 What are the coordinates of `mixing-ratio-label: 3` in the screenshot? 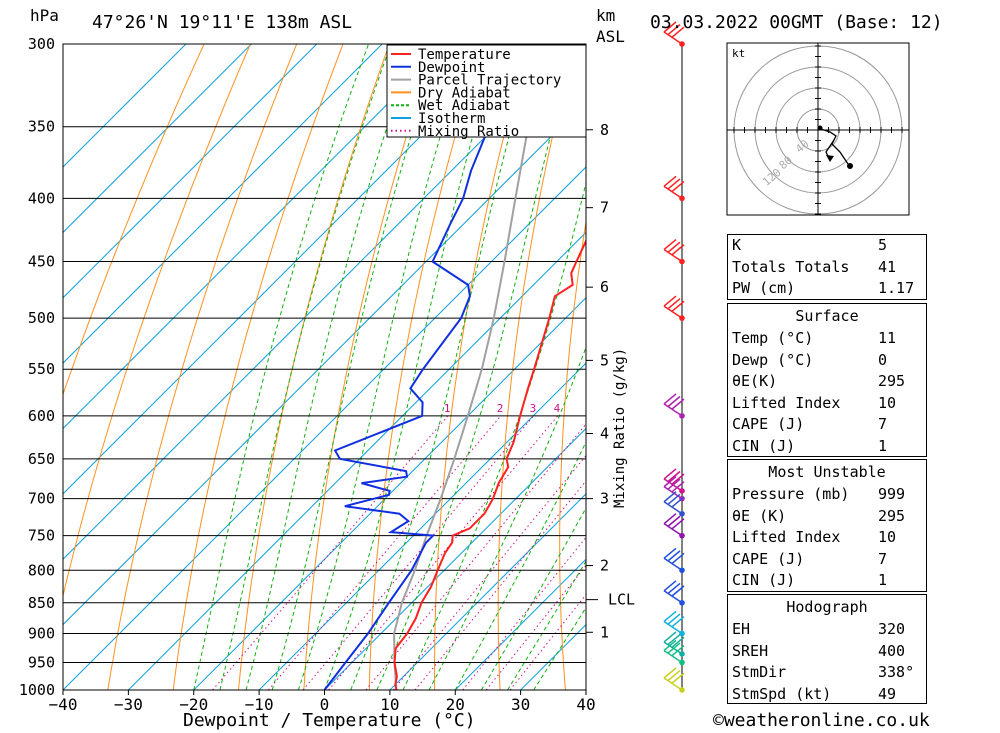 It's located at (533, 408).